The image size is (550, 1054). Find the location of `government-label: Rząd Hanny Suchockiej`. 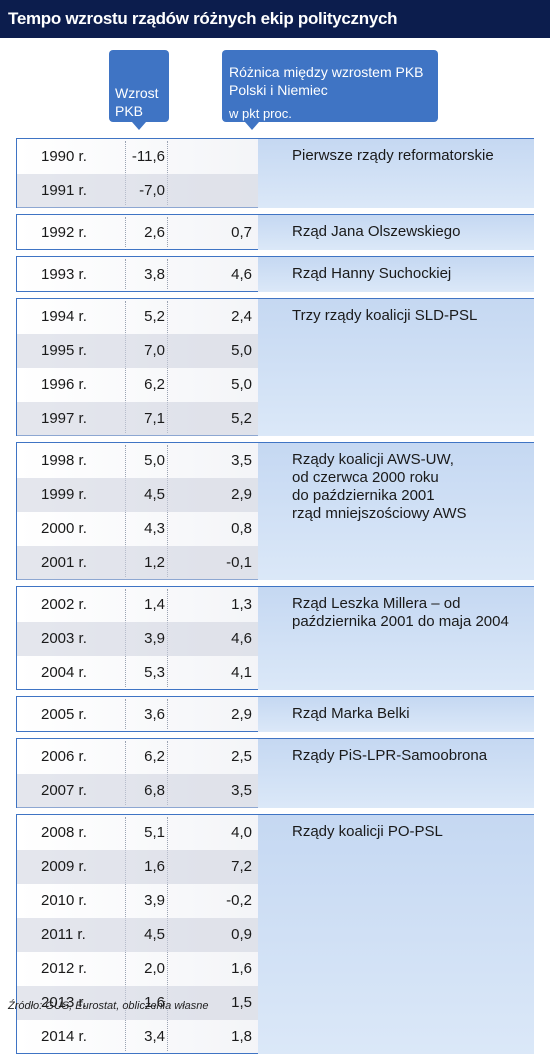

government-label: Rząd Hanny Suchockiej is located at coordinates (372, 273).